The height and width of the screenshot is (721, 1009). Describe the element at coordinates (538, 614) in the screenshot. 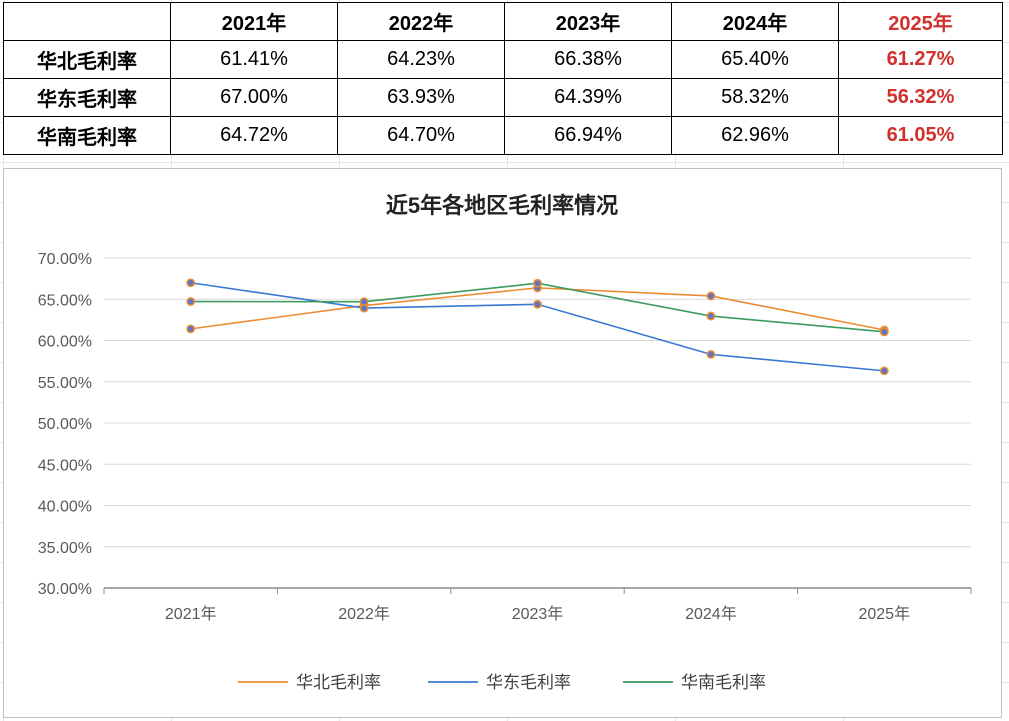

I see `x-tick-label: 2023年` at that location.